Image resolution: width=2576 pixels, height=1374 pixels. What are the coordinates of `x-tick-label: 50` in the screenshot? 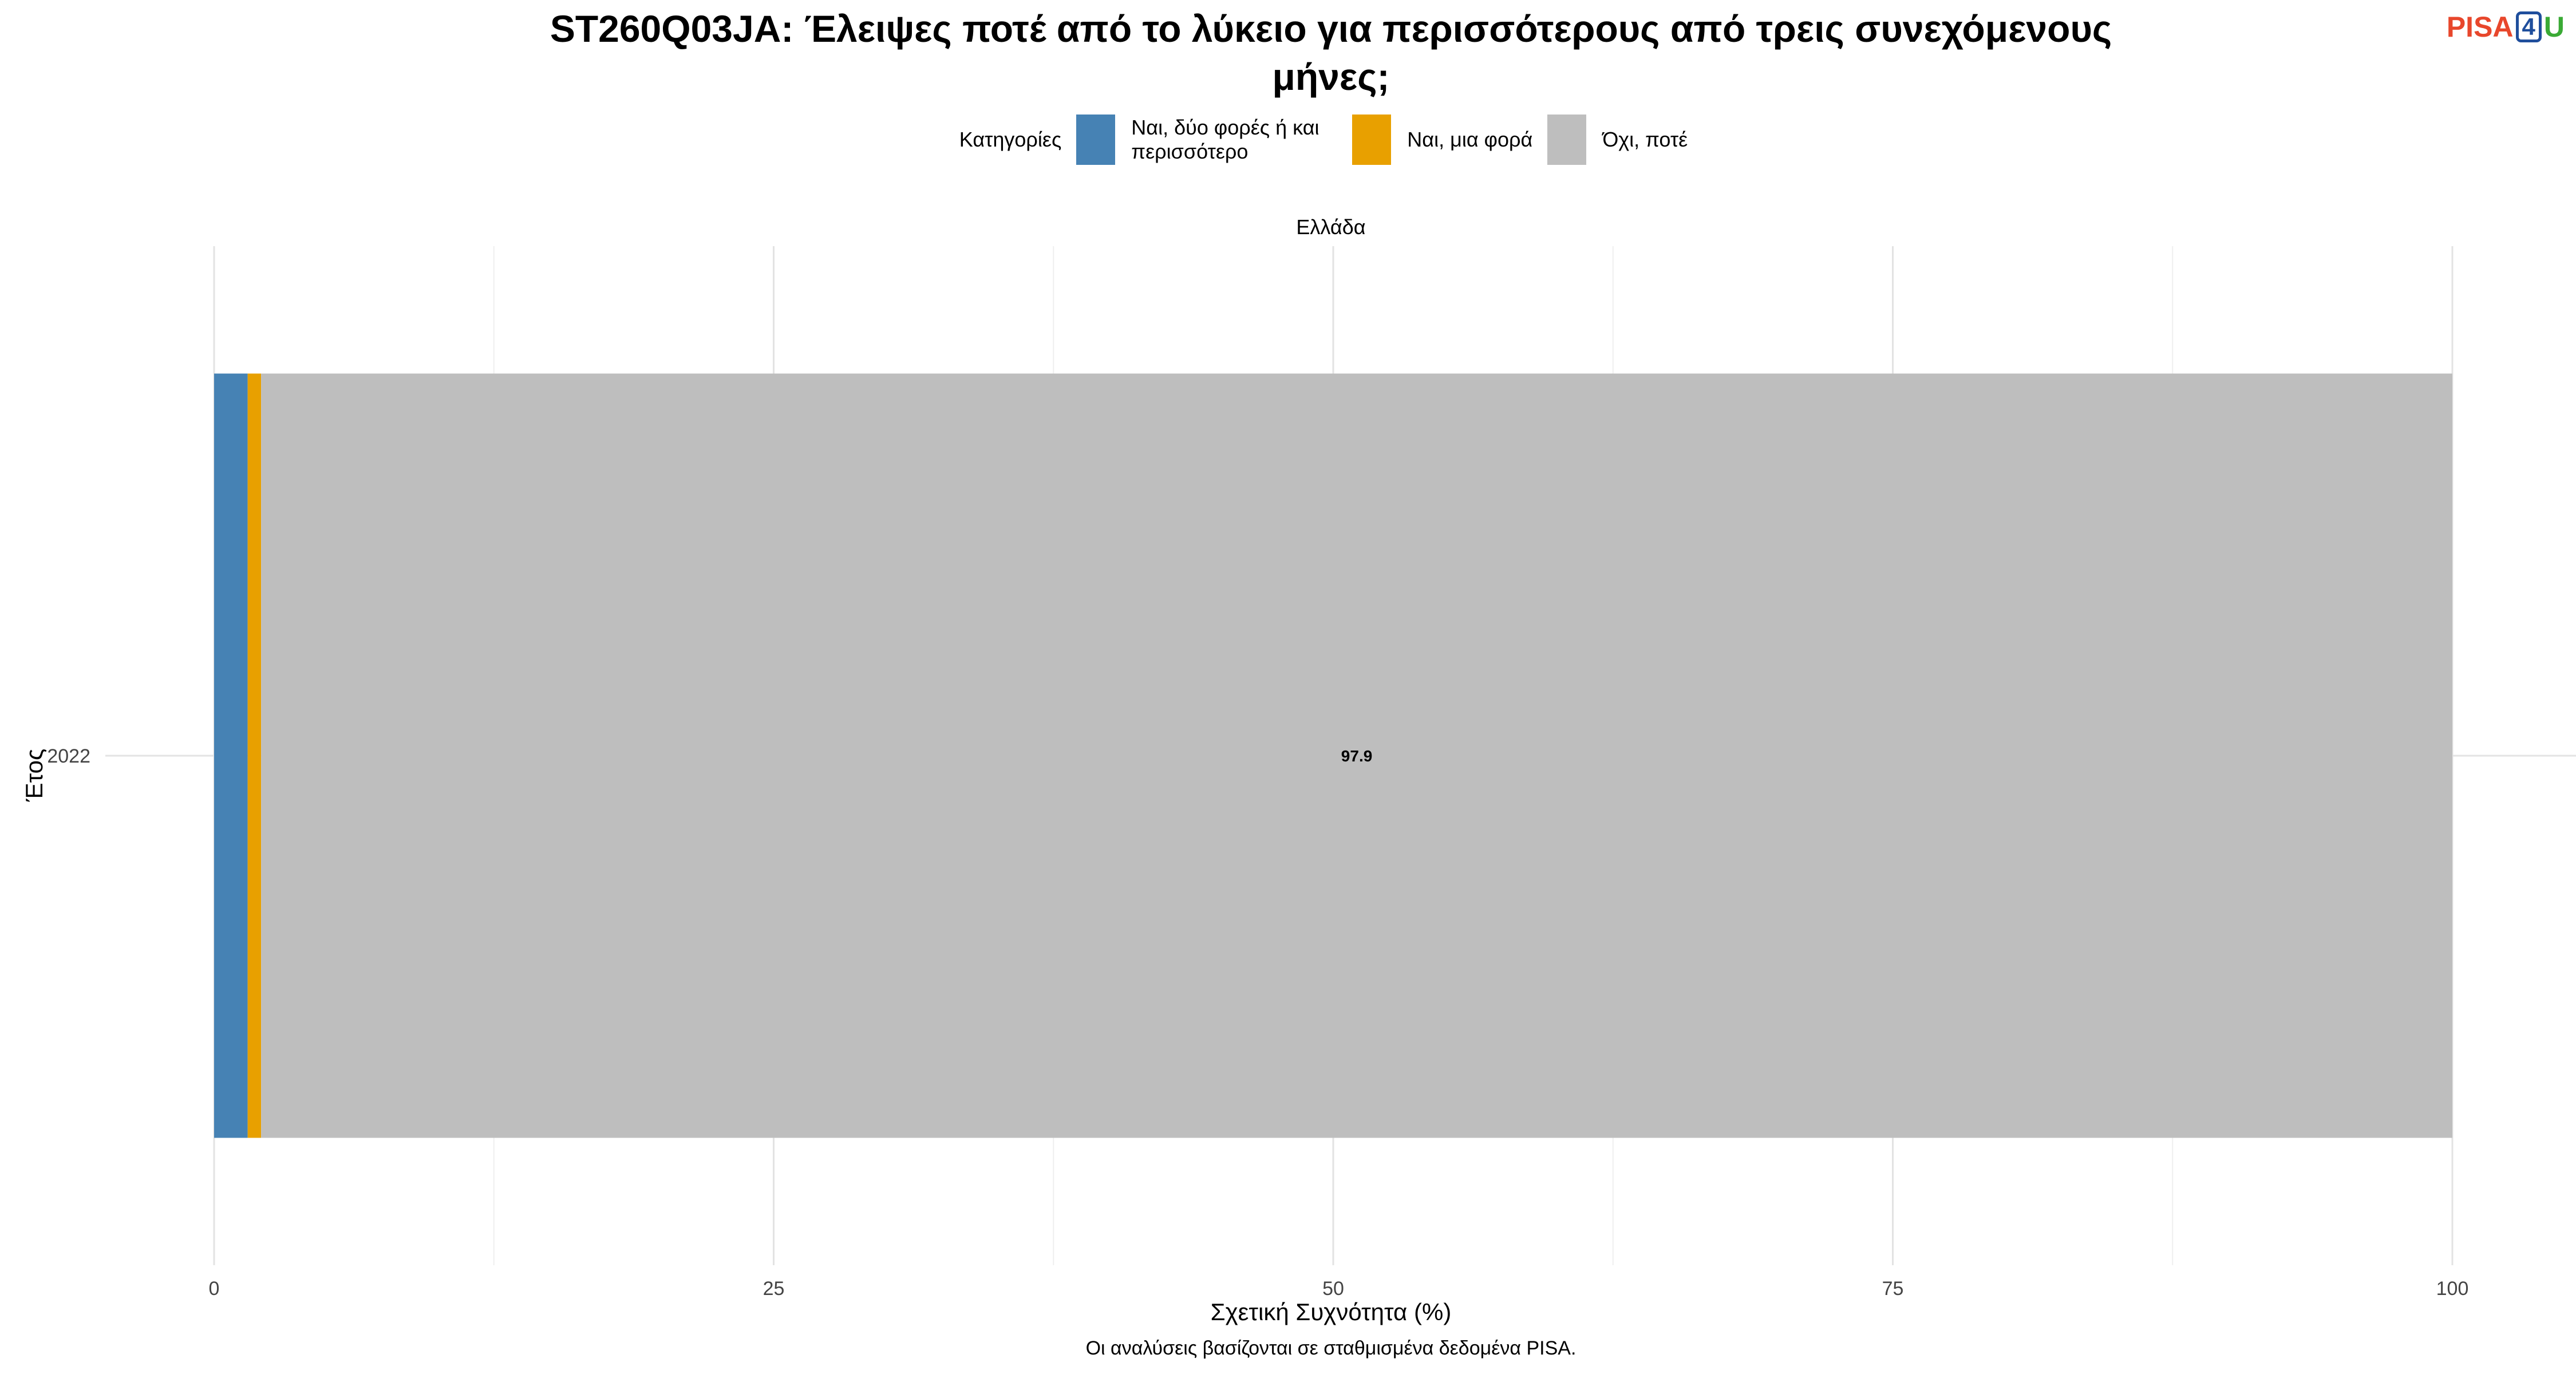 It's located at (1333, 1289).